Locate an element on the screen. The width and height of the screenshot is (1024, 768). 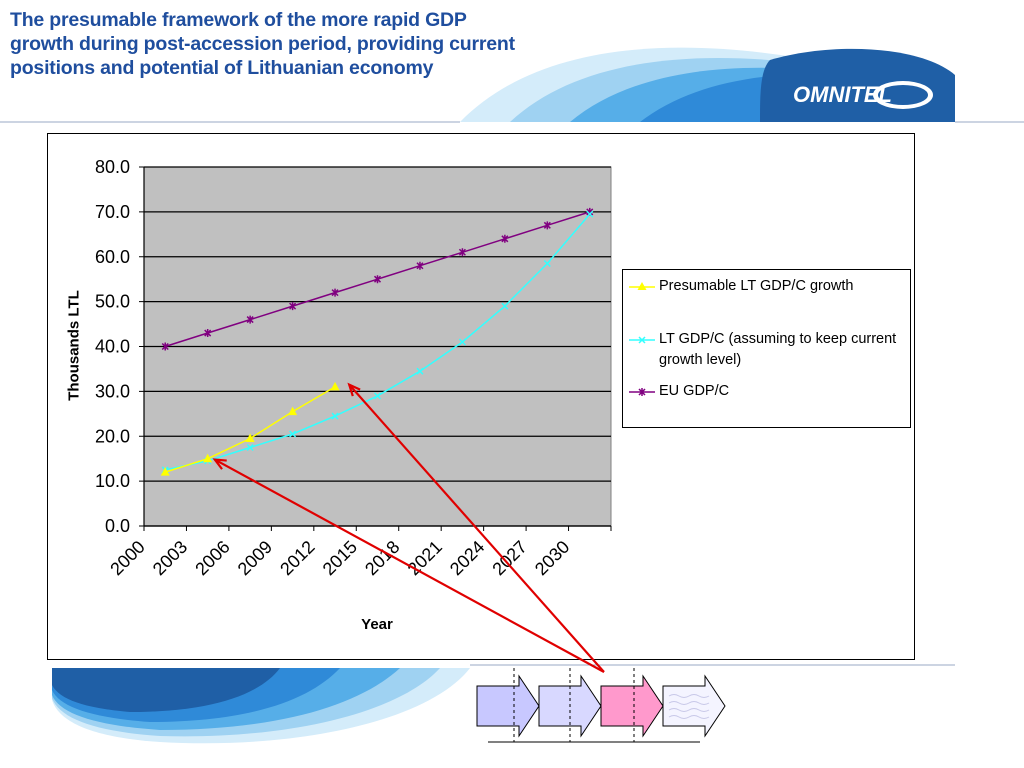
y-tick-label: 20.0 is located at coordinates (112, 436).